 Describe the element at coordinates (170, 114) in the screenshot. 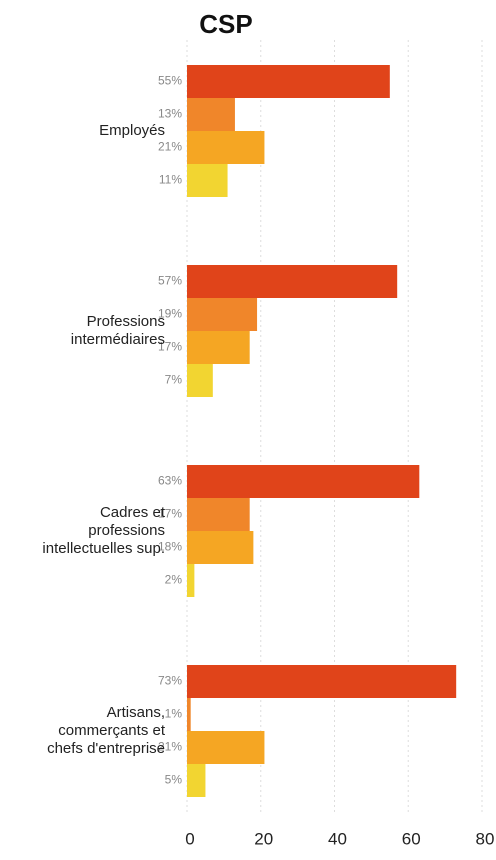

I see `value-label: 13%` at that location.